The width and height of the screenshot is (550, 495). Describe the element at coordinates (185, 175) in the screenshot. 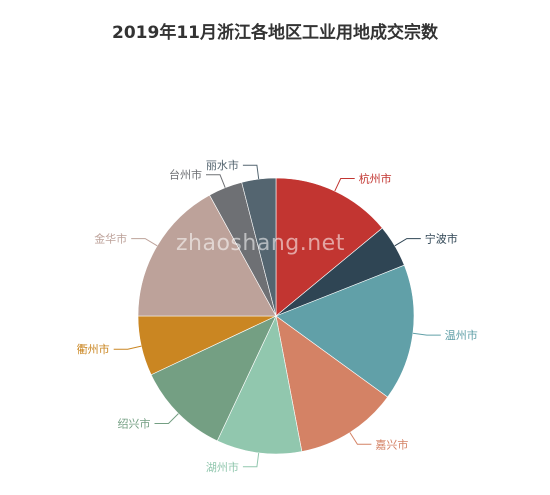

I see `slice-label-8: 台州市` at that location.